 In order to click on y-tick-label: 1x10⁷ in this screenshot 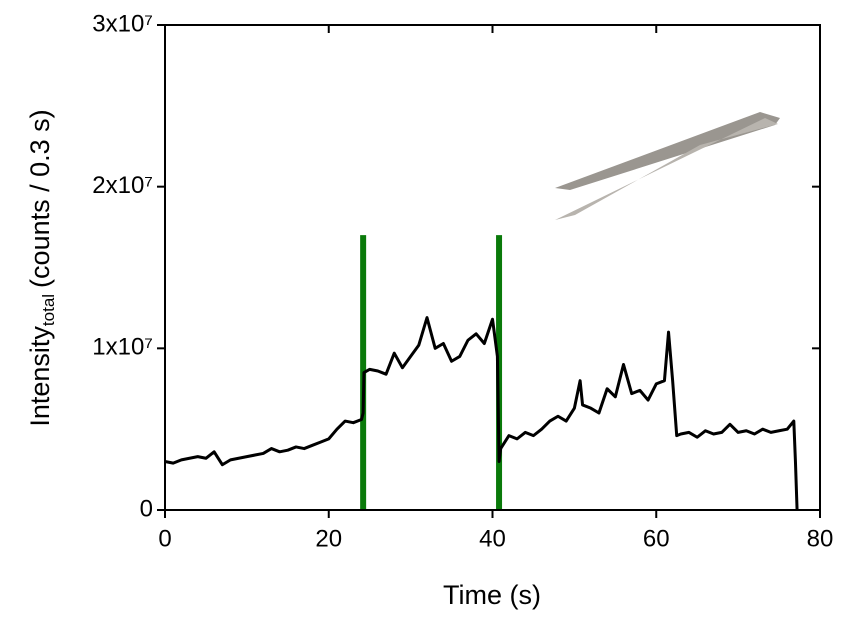, I will do `click(122, 347)`.